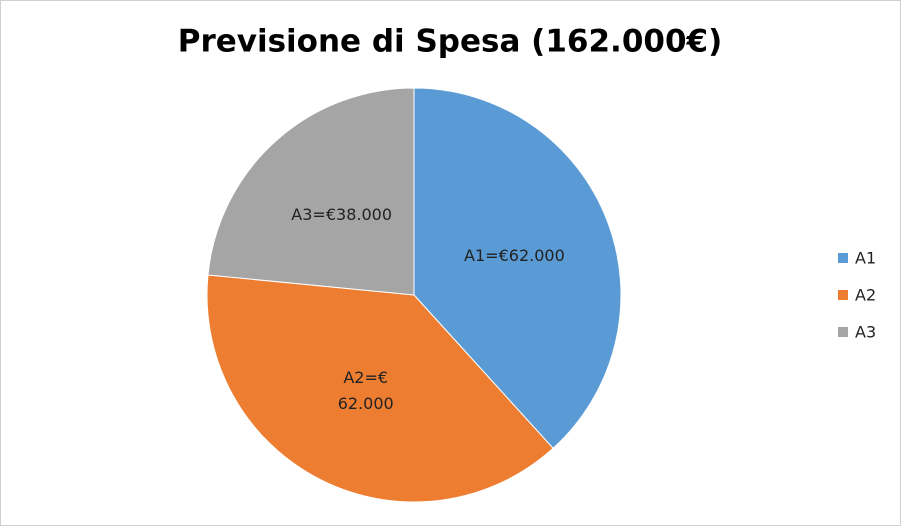 The image size is (901, 526). Describe the element at coordinates (311, 191) in the screenshot. I see `pie-slice` at that location.